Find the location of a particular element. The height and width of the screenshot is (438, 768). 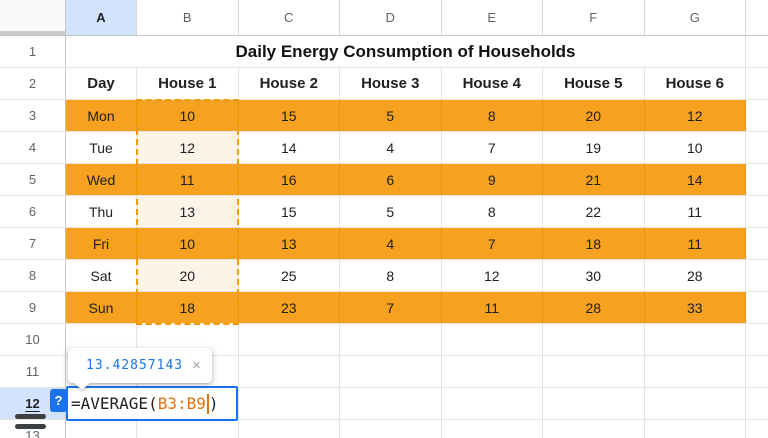

cell-E10 is located at coordinates (492, 339).